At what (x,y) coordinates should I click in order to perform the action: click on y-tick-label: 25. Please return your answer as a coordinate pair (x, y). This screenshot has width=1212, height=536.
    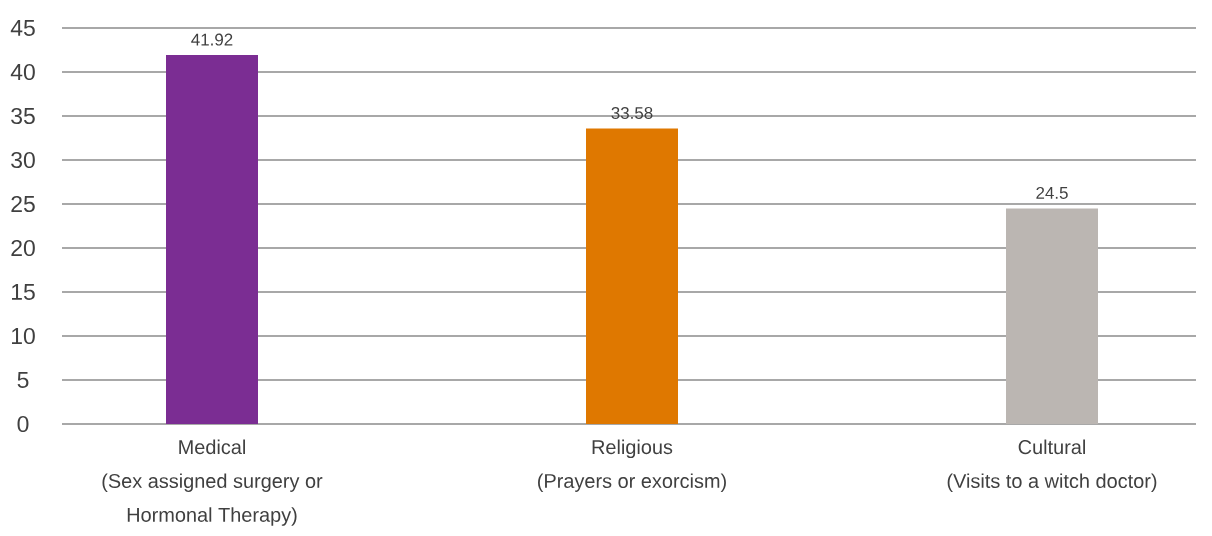
    Looking at the image, I should click on (23, 204).